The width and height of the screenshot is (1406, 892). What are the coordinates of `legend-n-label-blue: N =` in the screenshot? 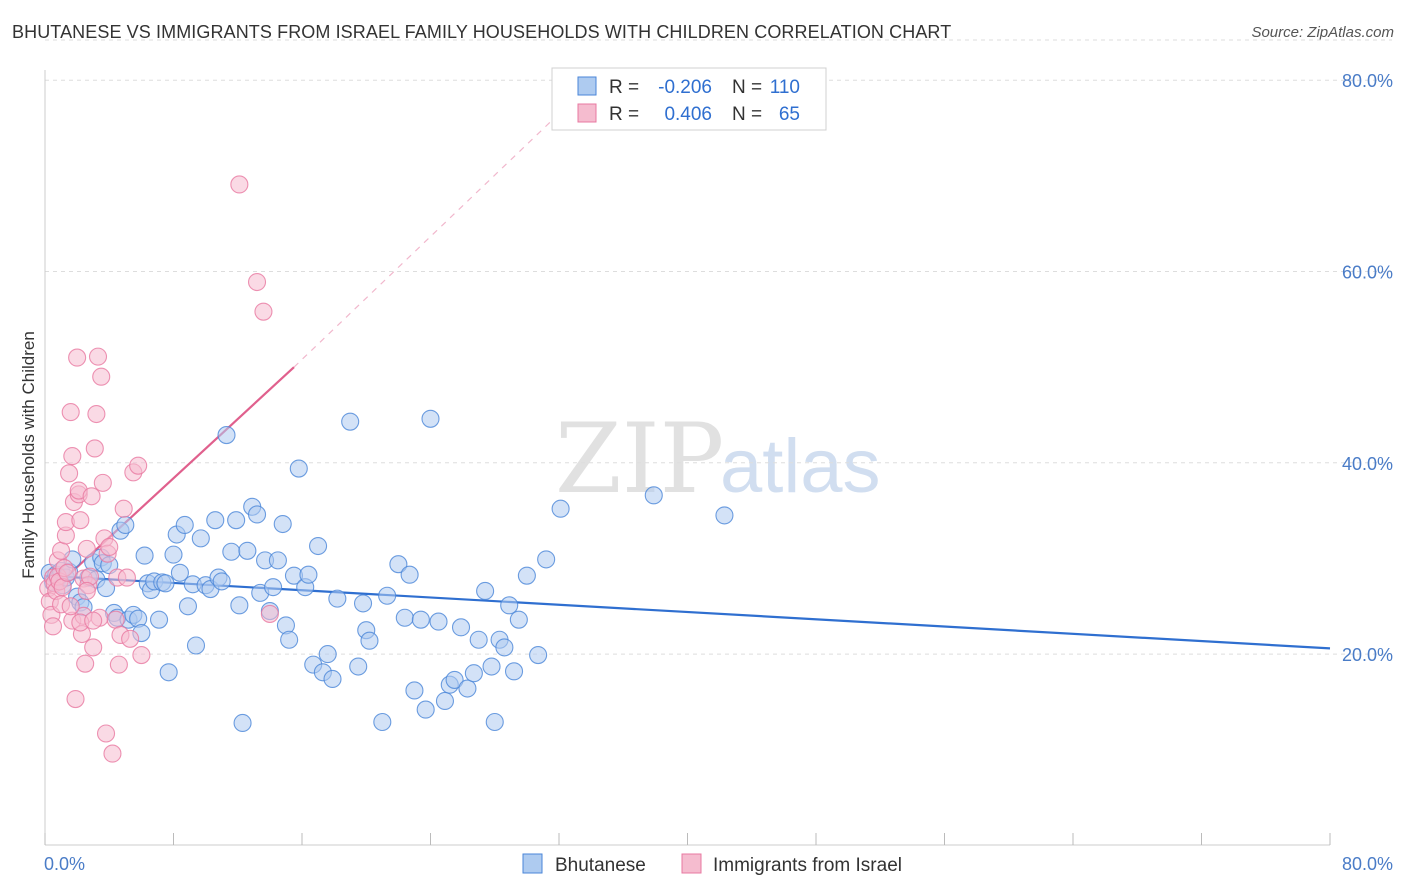 It's located at (747, 87).